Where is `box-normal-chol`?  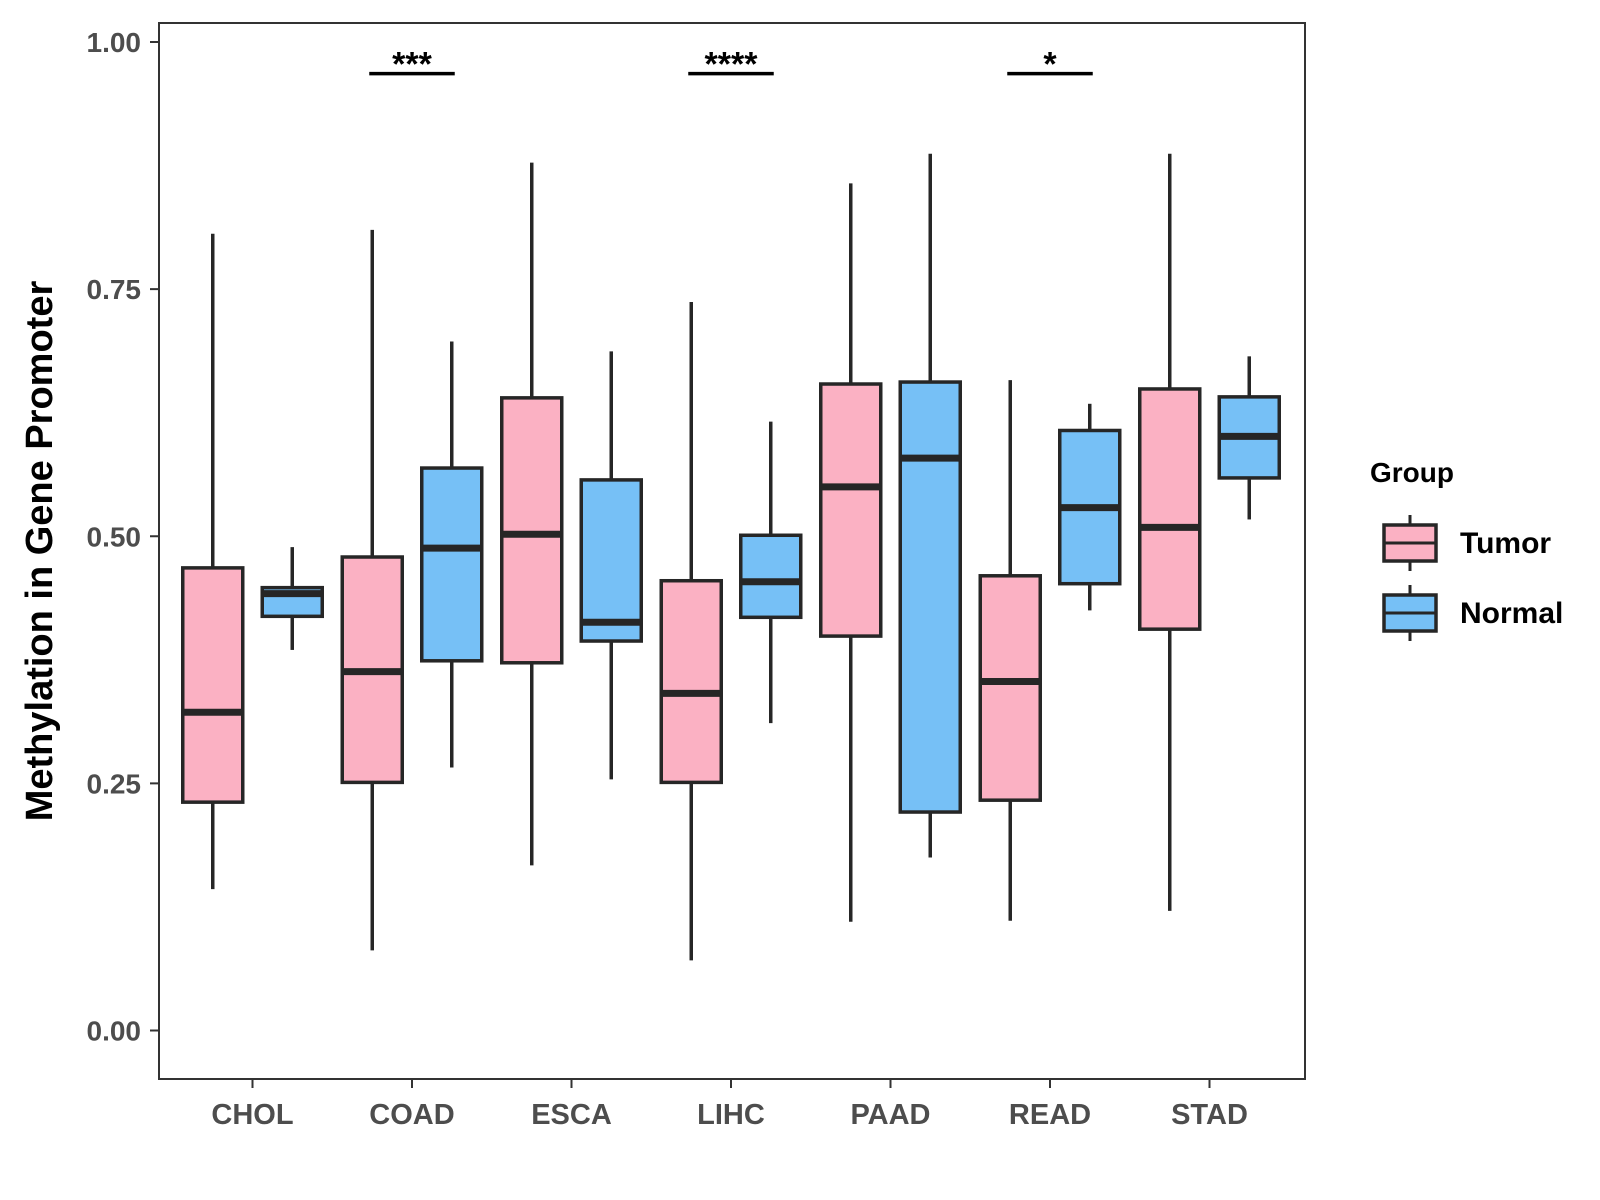
box-normal-chol is located at coordinates (292, 598).